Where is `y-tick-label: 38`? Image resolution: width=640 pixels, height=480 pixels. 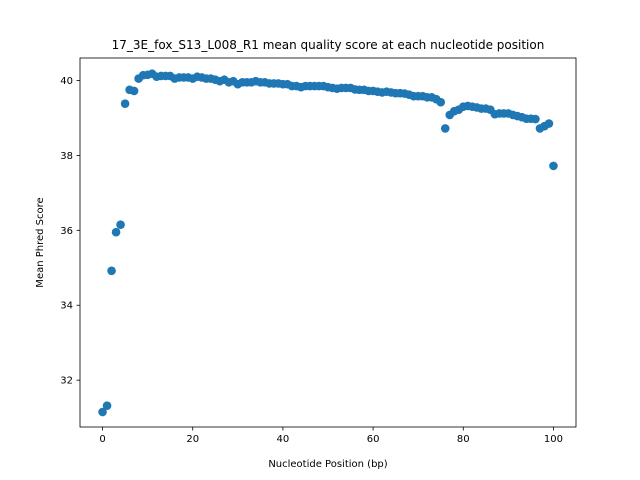
y-tick-label: 38 is located at coordinates (66, 156).